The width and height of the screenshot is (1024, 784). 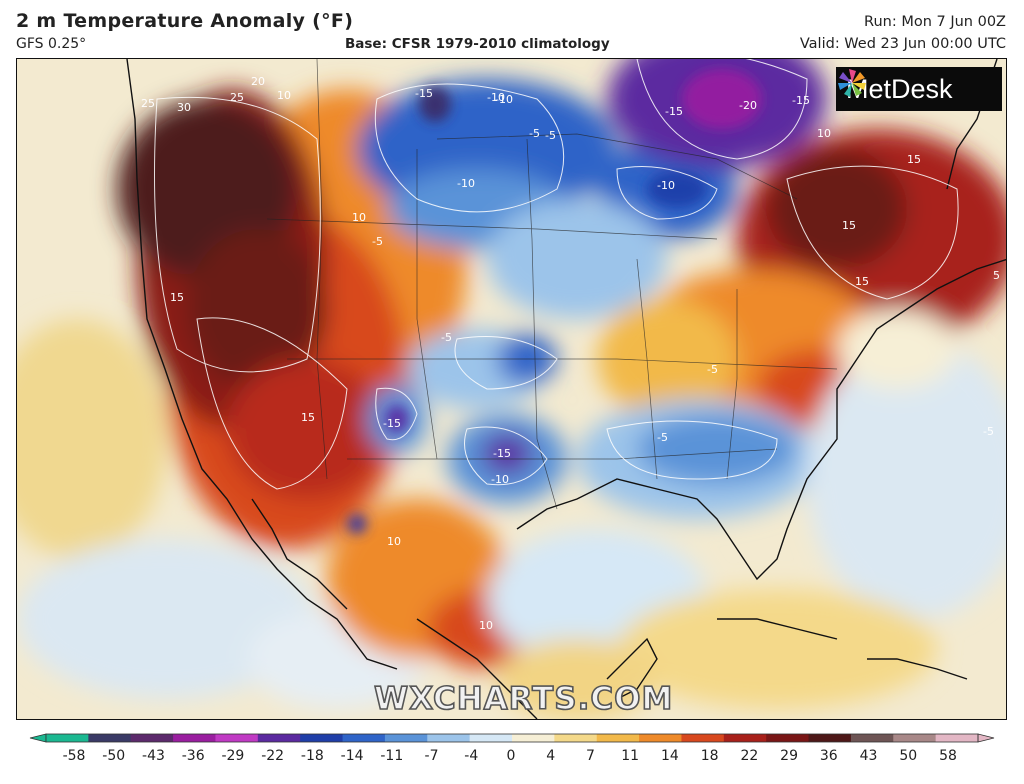 What do you see at coordinates (852, 83) in the screenshot?
I see `metdesk-pinwheel-icon` at bounding box center [852, 83].